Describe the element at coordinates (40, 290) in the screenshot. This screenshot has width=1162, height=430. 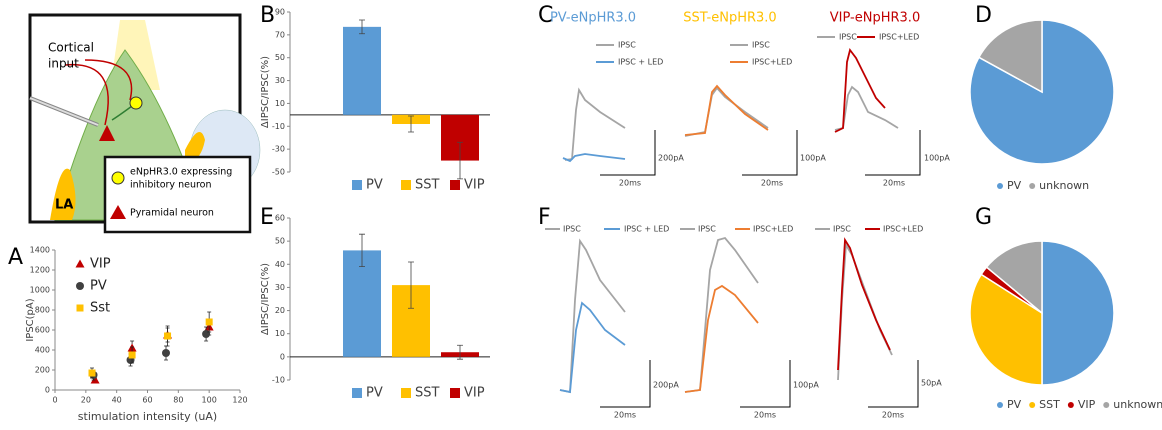
I see `y-tick-label: 1000` at that location.